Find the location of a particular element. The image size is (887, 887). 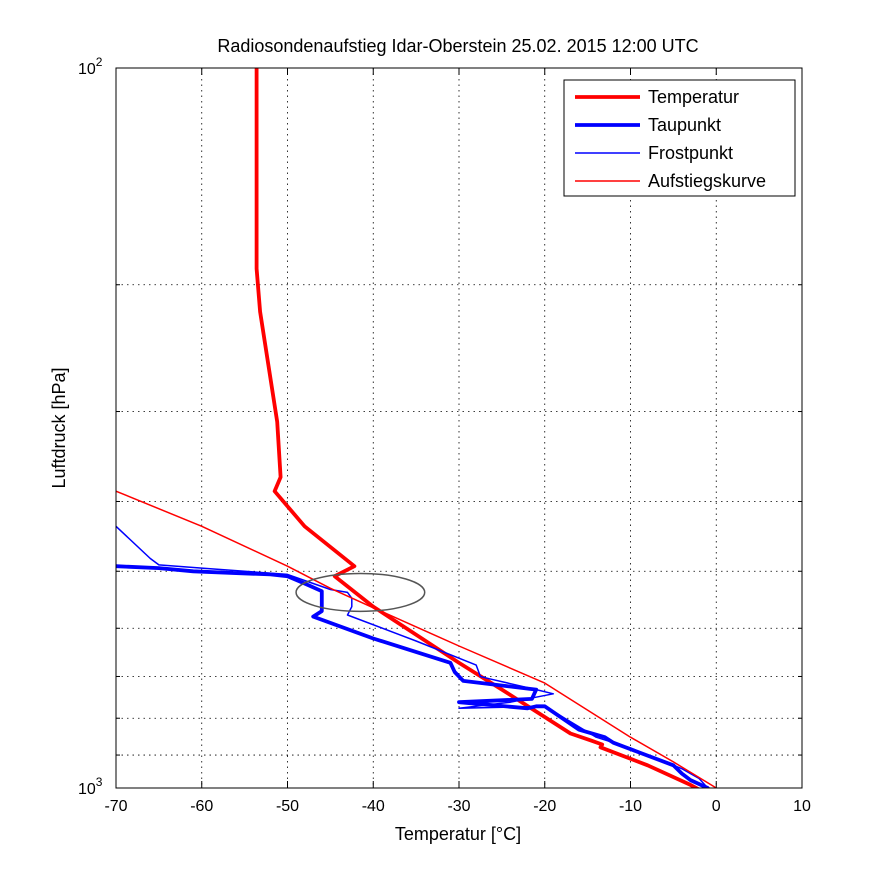

legend-label-taupunkt: Taupunkt is located at coordinates (684, 125).